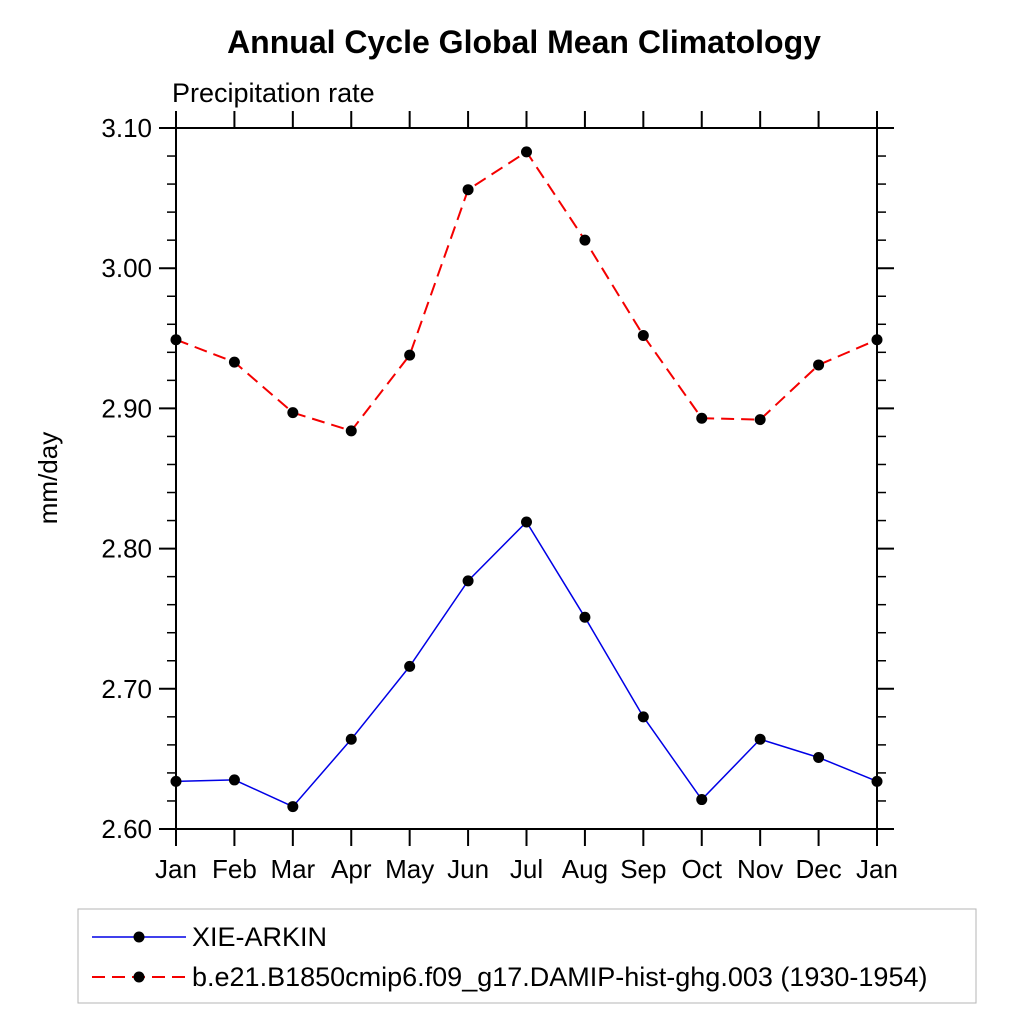  What do you see at coordinates (643, 869) in the screenshot?
I see `x-tick-label: Sep` at bounding box center [643, 869].